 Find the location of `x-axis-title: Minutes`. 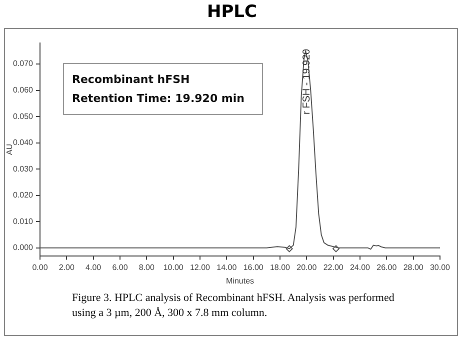

x-axis-title: Minutes is located at coordinates (240, 281).